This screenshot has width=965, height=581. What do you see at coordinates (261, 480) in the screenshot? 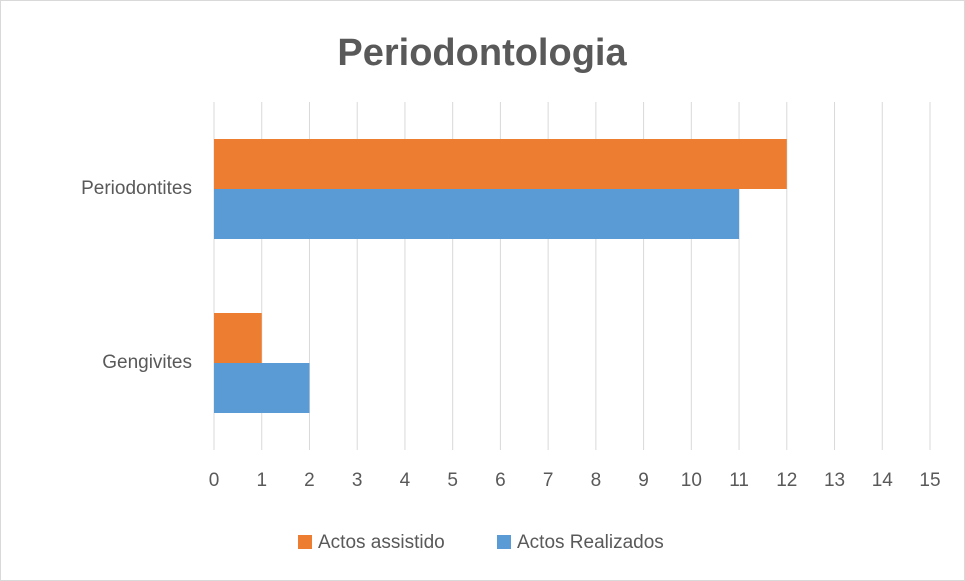
I see `x-tick-label: 1` at bounding box center [261, 480].